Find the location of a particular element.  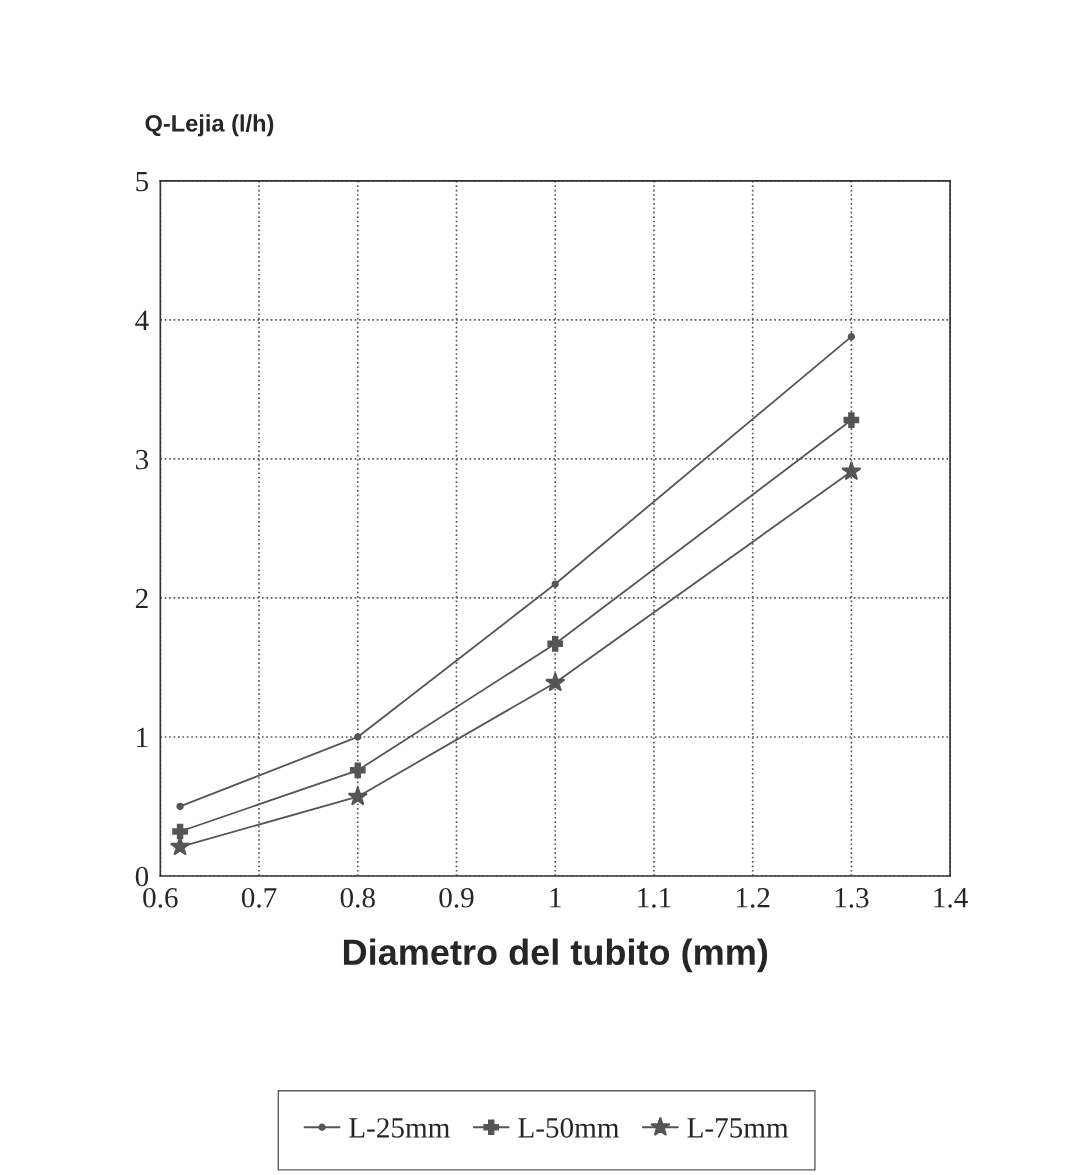

x-axis-title: Diametro del tubito (mm) is located at coordinates (555, 955).